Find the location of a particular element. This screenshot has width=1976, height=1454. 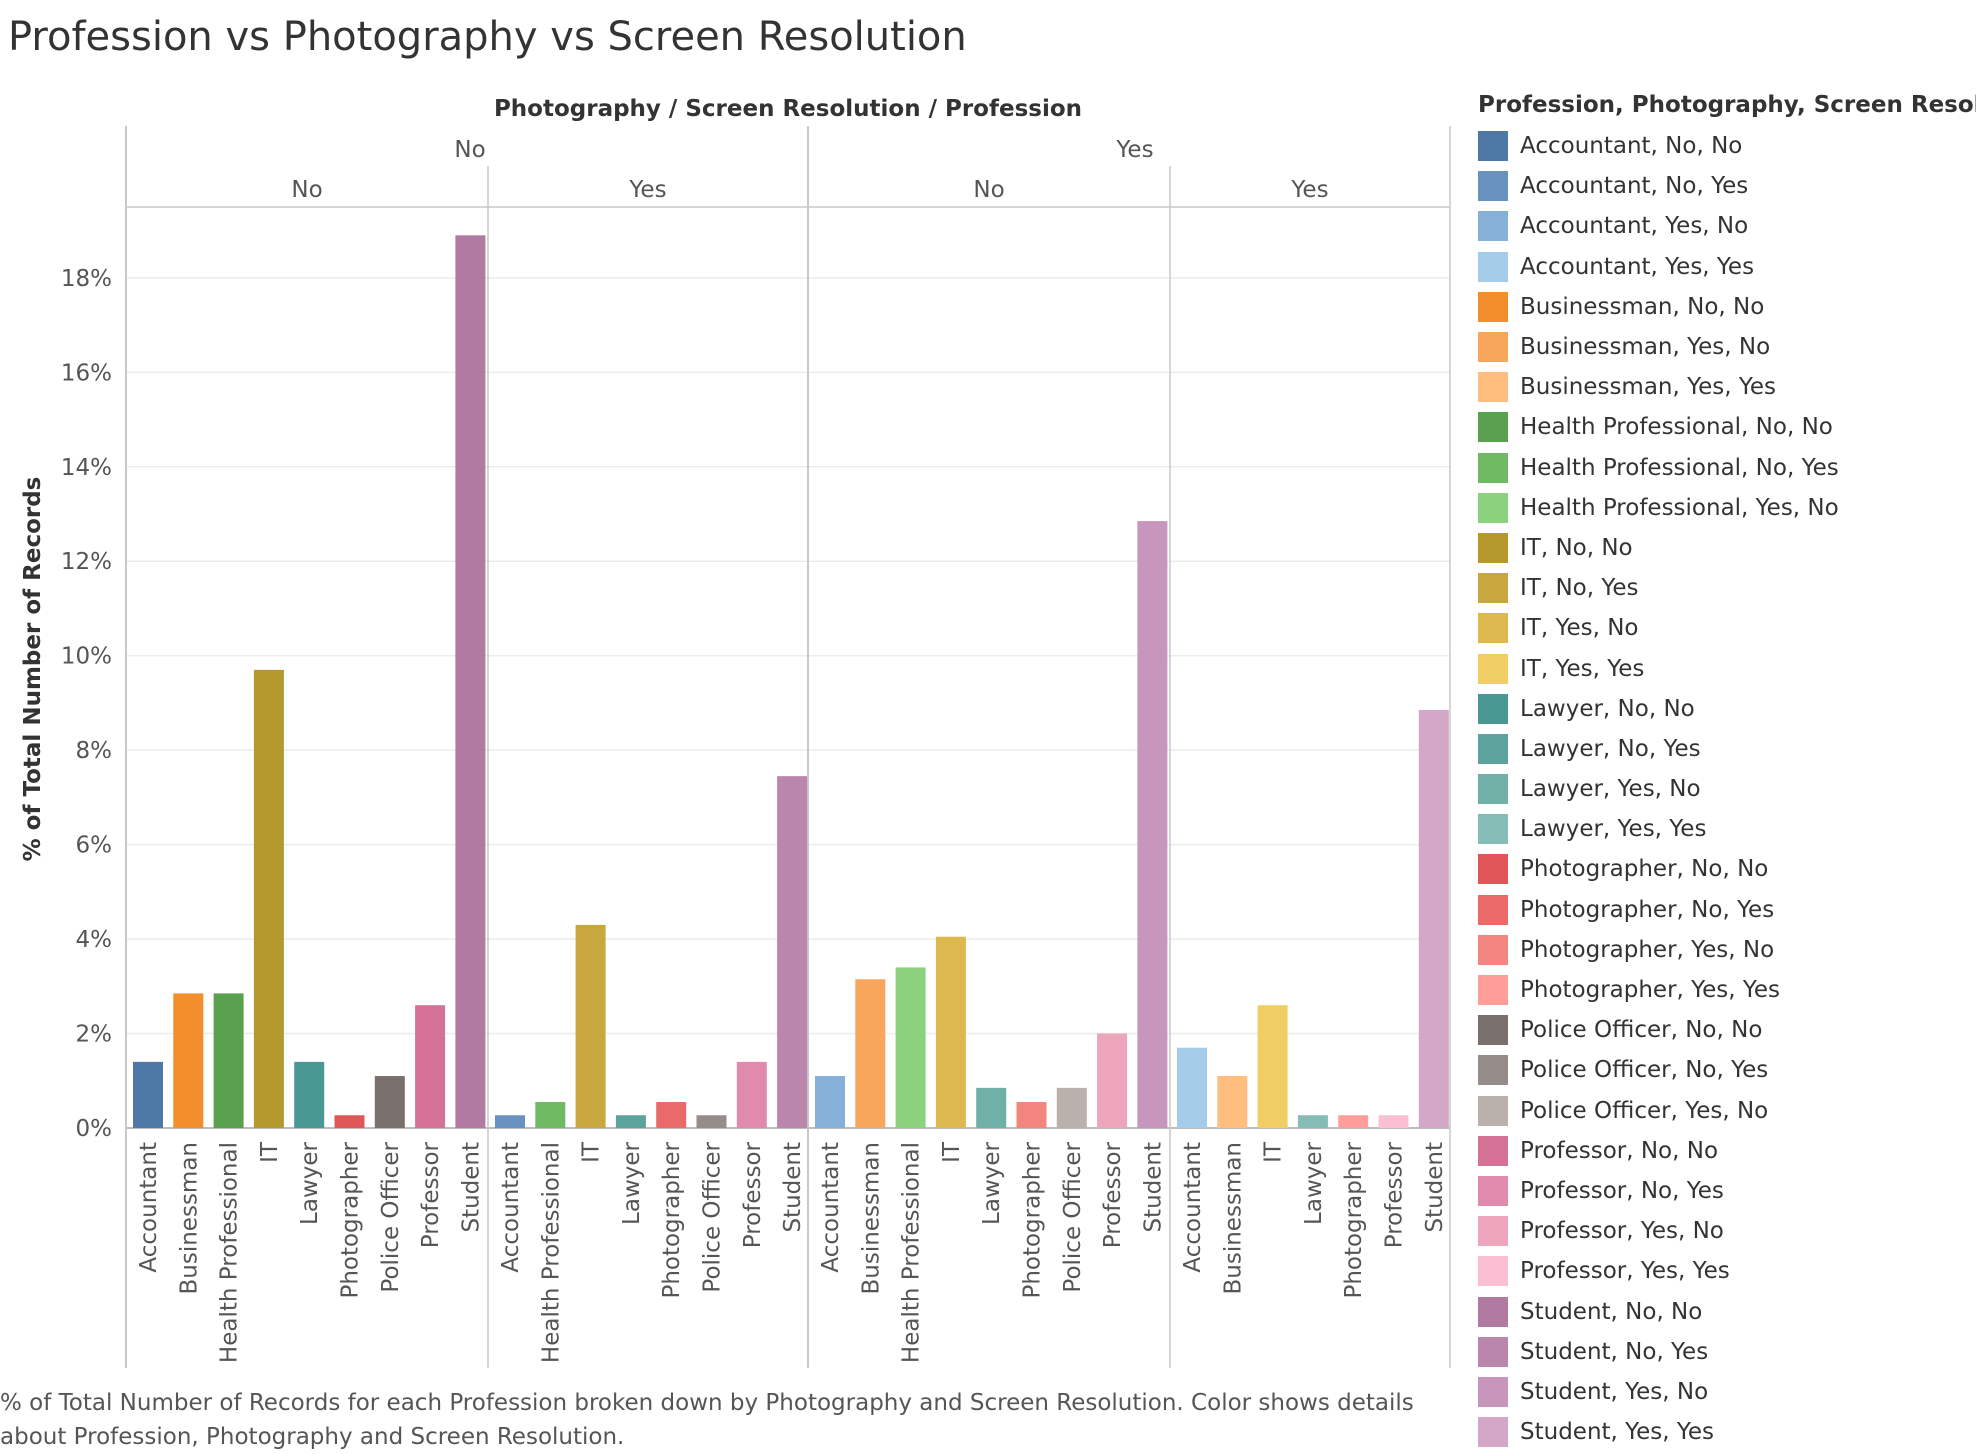

legend-item: Businessman, No, No is located at coordinates (1725, 307).